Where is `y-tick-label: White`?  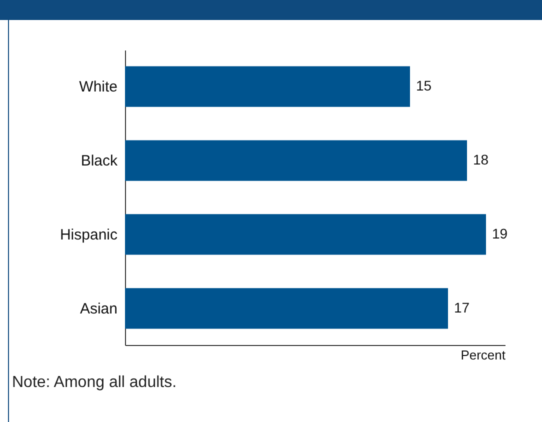 y-tick-label: White is located at coordinates (98, 87).